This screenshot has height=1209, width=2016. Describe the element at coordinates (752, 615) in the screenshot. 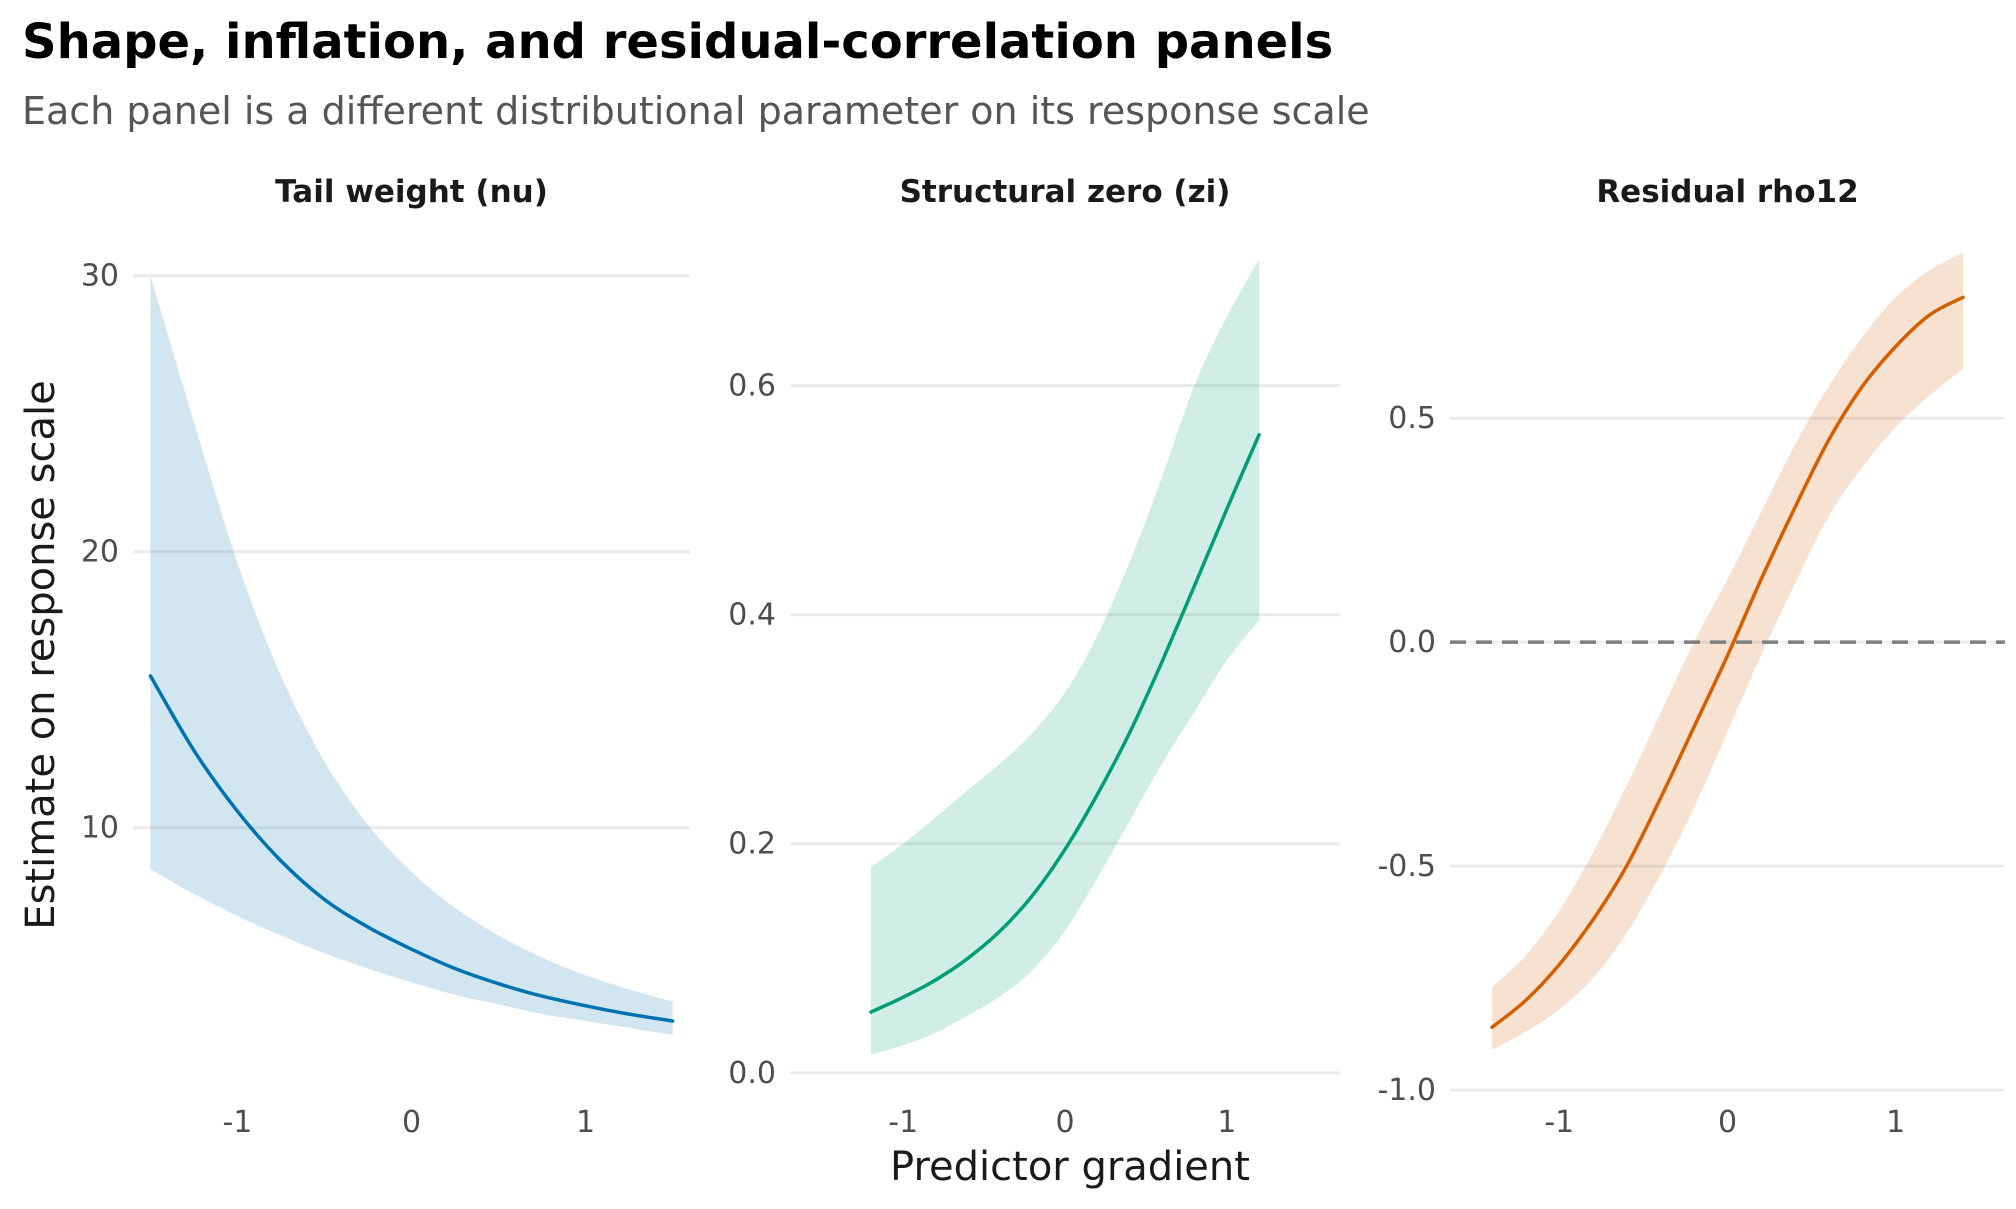

I see `y-tick-label: 0.4` at that location.